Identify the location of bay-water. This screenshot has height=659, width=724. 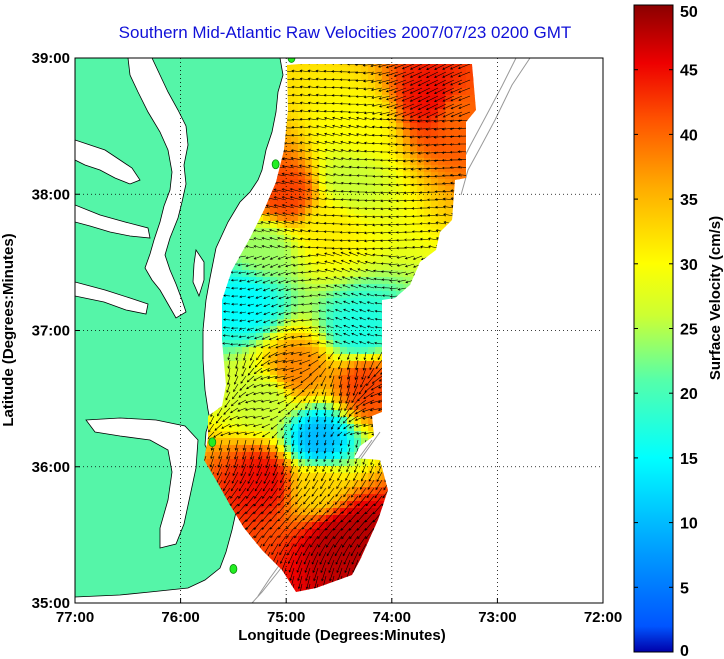
(142, 483).